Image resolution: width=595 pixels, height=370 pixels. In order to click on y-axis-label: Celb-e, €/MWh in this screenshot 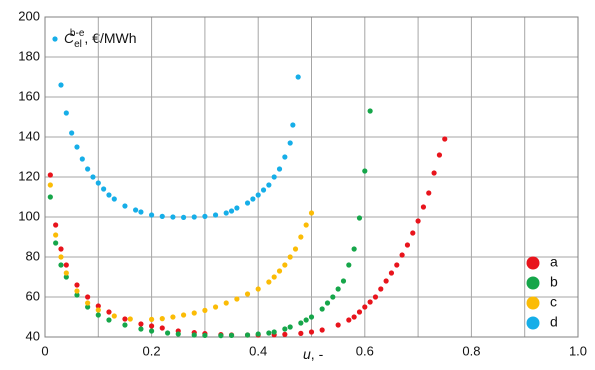, I will do `click(100, 39)`.